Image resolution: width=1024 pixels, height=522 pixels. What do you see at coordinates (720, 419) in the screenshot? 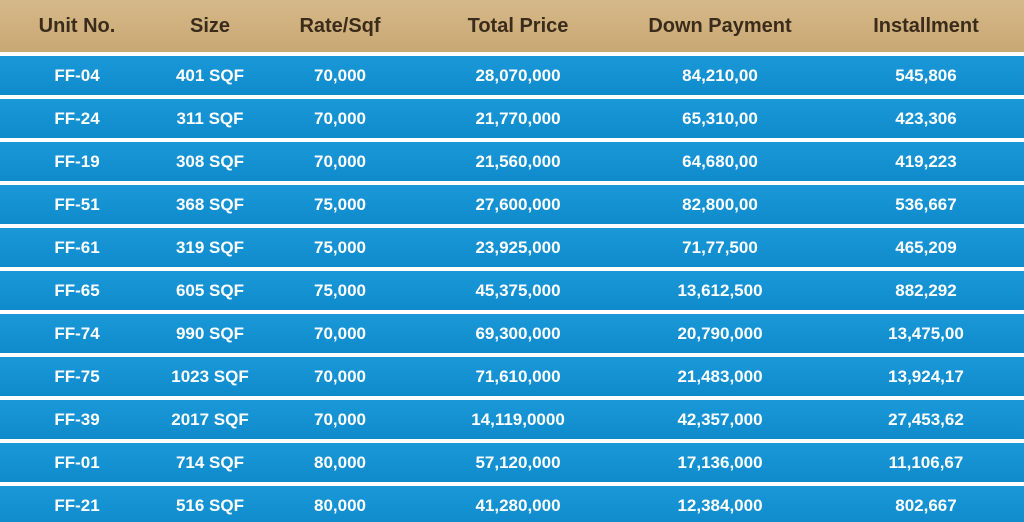
I see `cell-down-payment: 42,357,000` at bounding box center [720, 419].